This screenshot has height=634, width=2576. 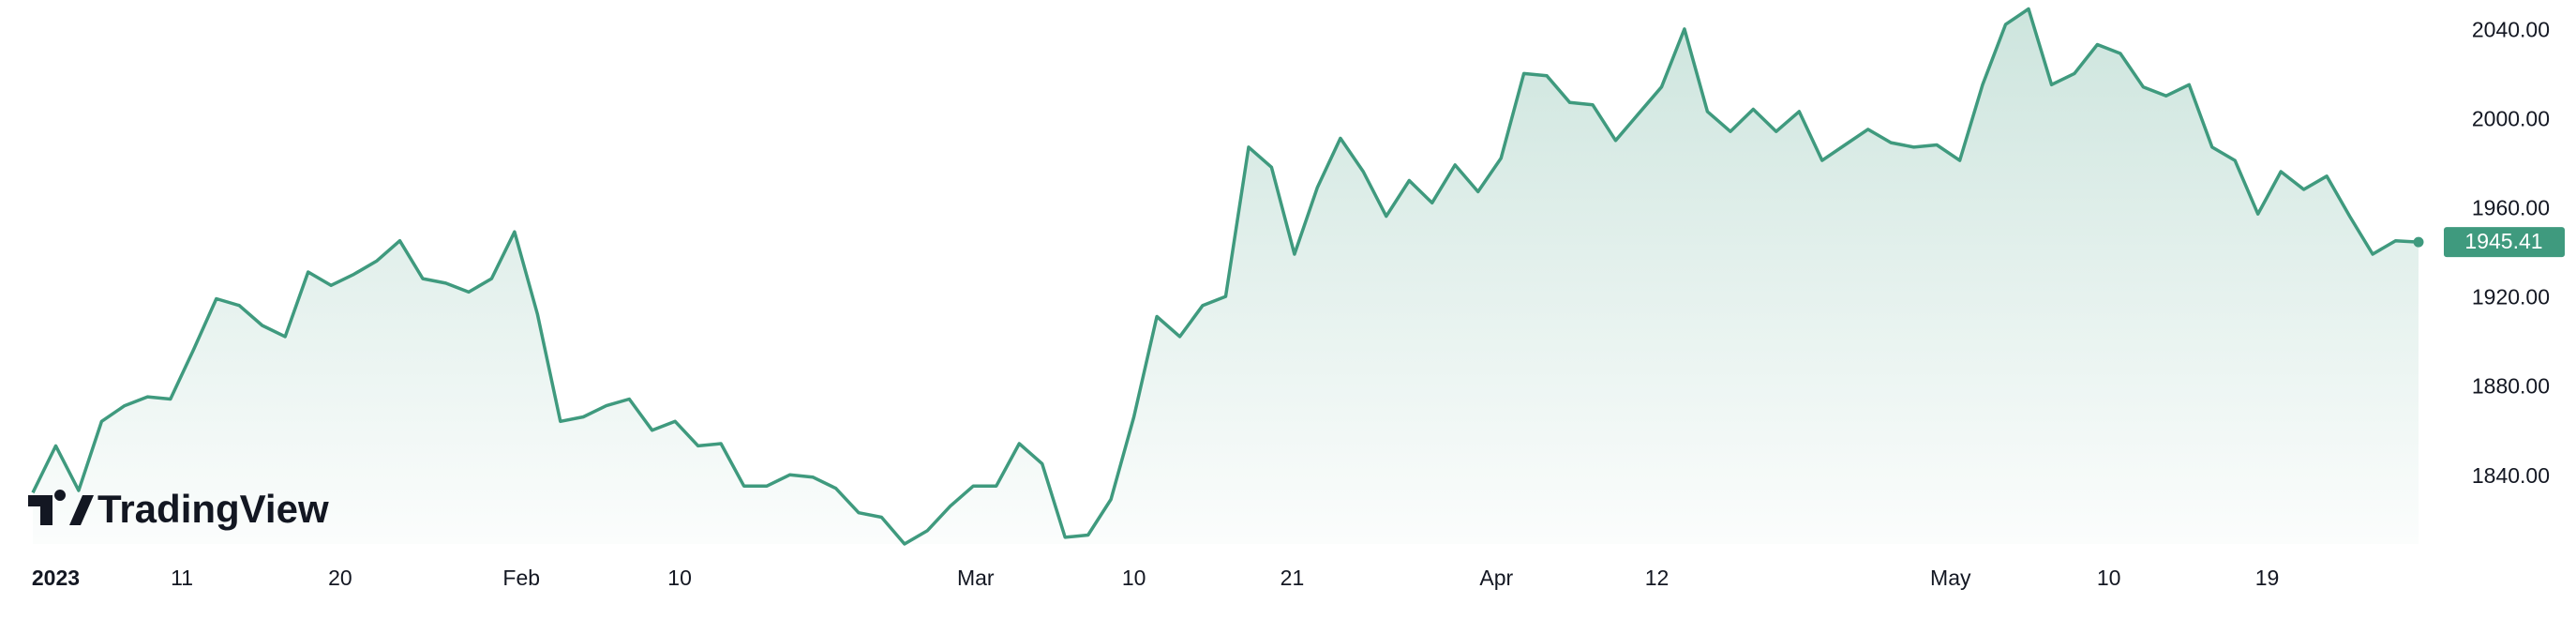 I want to click on x-tick-label: Mar, so click(x=976, y=578).